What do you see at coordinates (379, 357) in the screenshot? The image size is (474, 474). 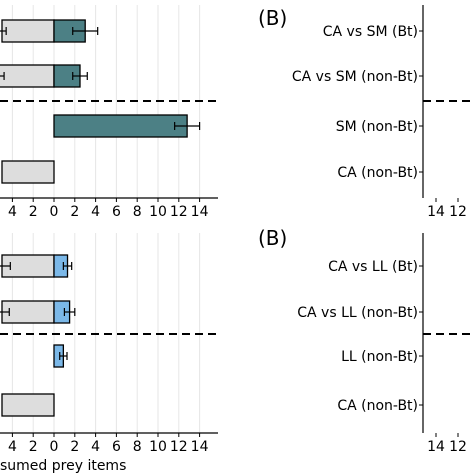 I see `category-label: LL (non-Bt)` at bounding box center [379, 357].